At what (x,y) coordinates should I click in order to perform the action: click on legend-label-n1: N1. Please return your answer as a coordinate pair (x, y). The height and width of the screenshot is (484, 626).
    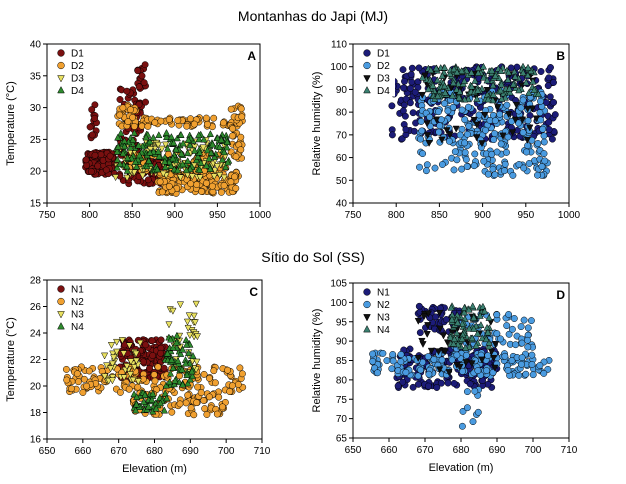
    Looking at the image, I should click on (77, 290).